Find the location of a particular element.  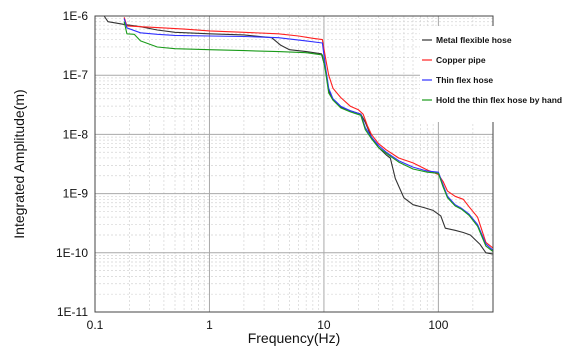

y-tick-label: 1E-10 is located at coordinates (72, 253).